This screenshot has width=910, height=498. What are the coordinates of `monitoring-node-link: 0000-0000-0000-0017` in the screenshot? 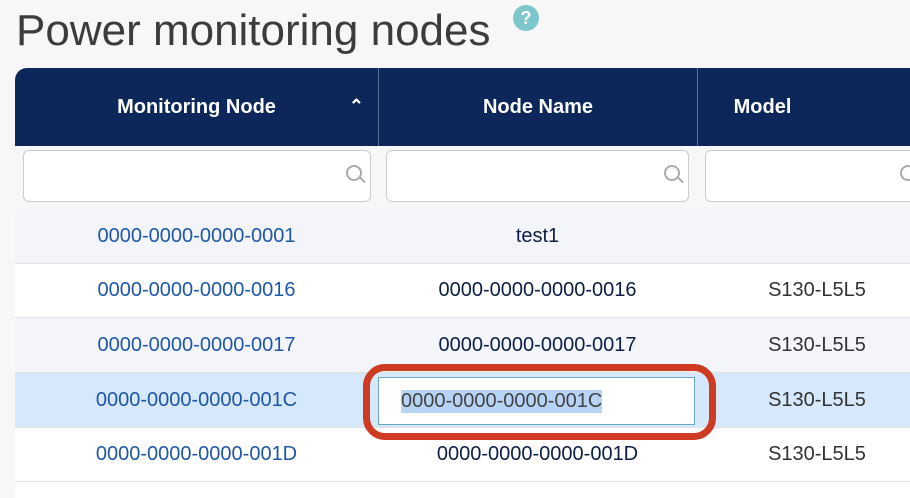 It's located at (196, 344).